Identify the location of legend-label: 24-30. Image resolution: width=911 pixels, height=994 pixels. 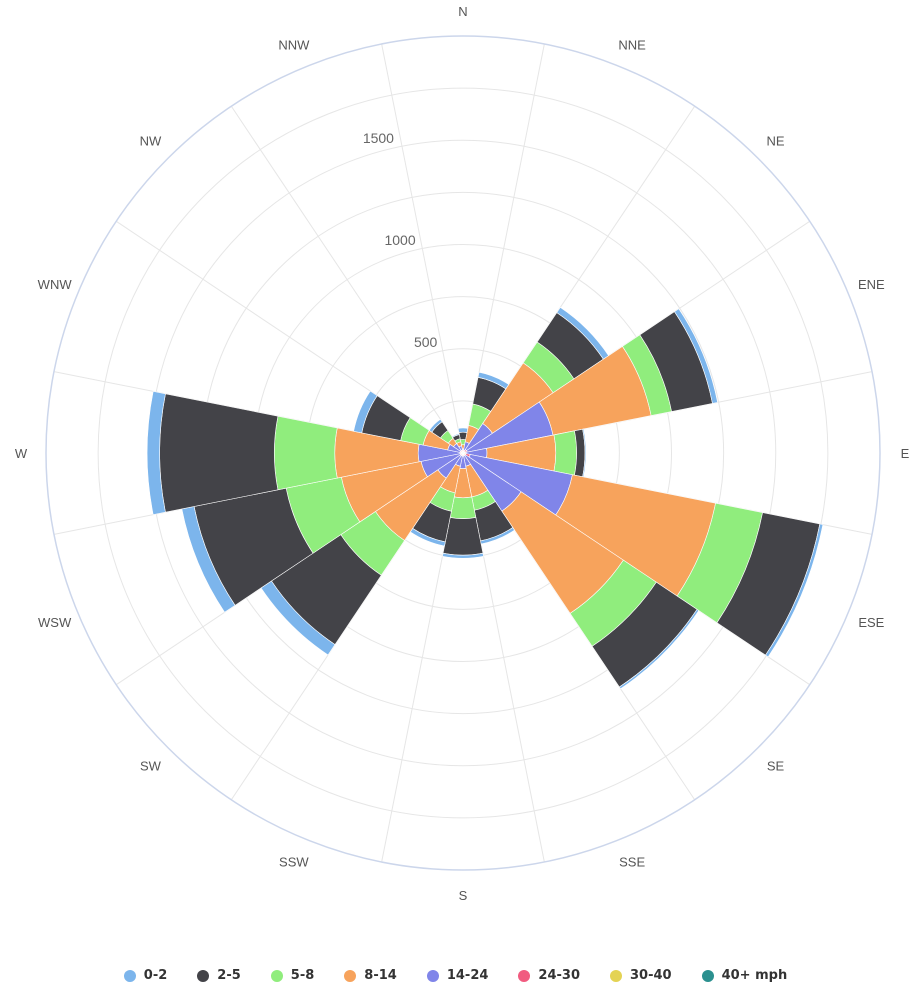
(559, 975).